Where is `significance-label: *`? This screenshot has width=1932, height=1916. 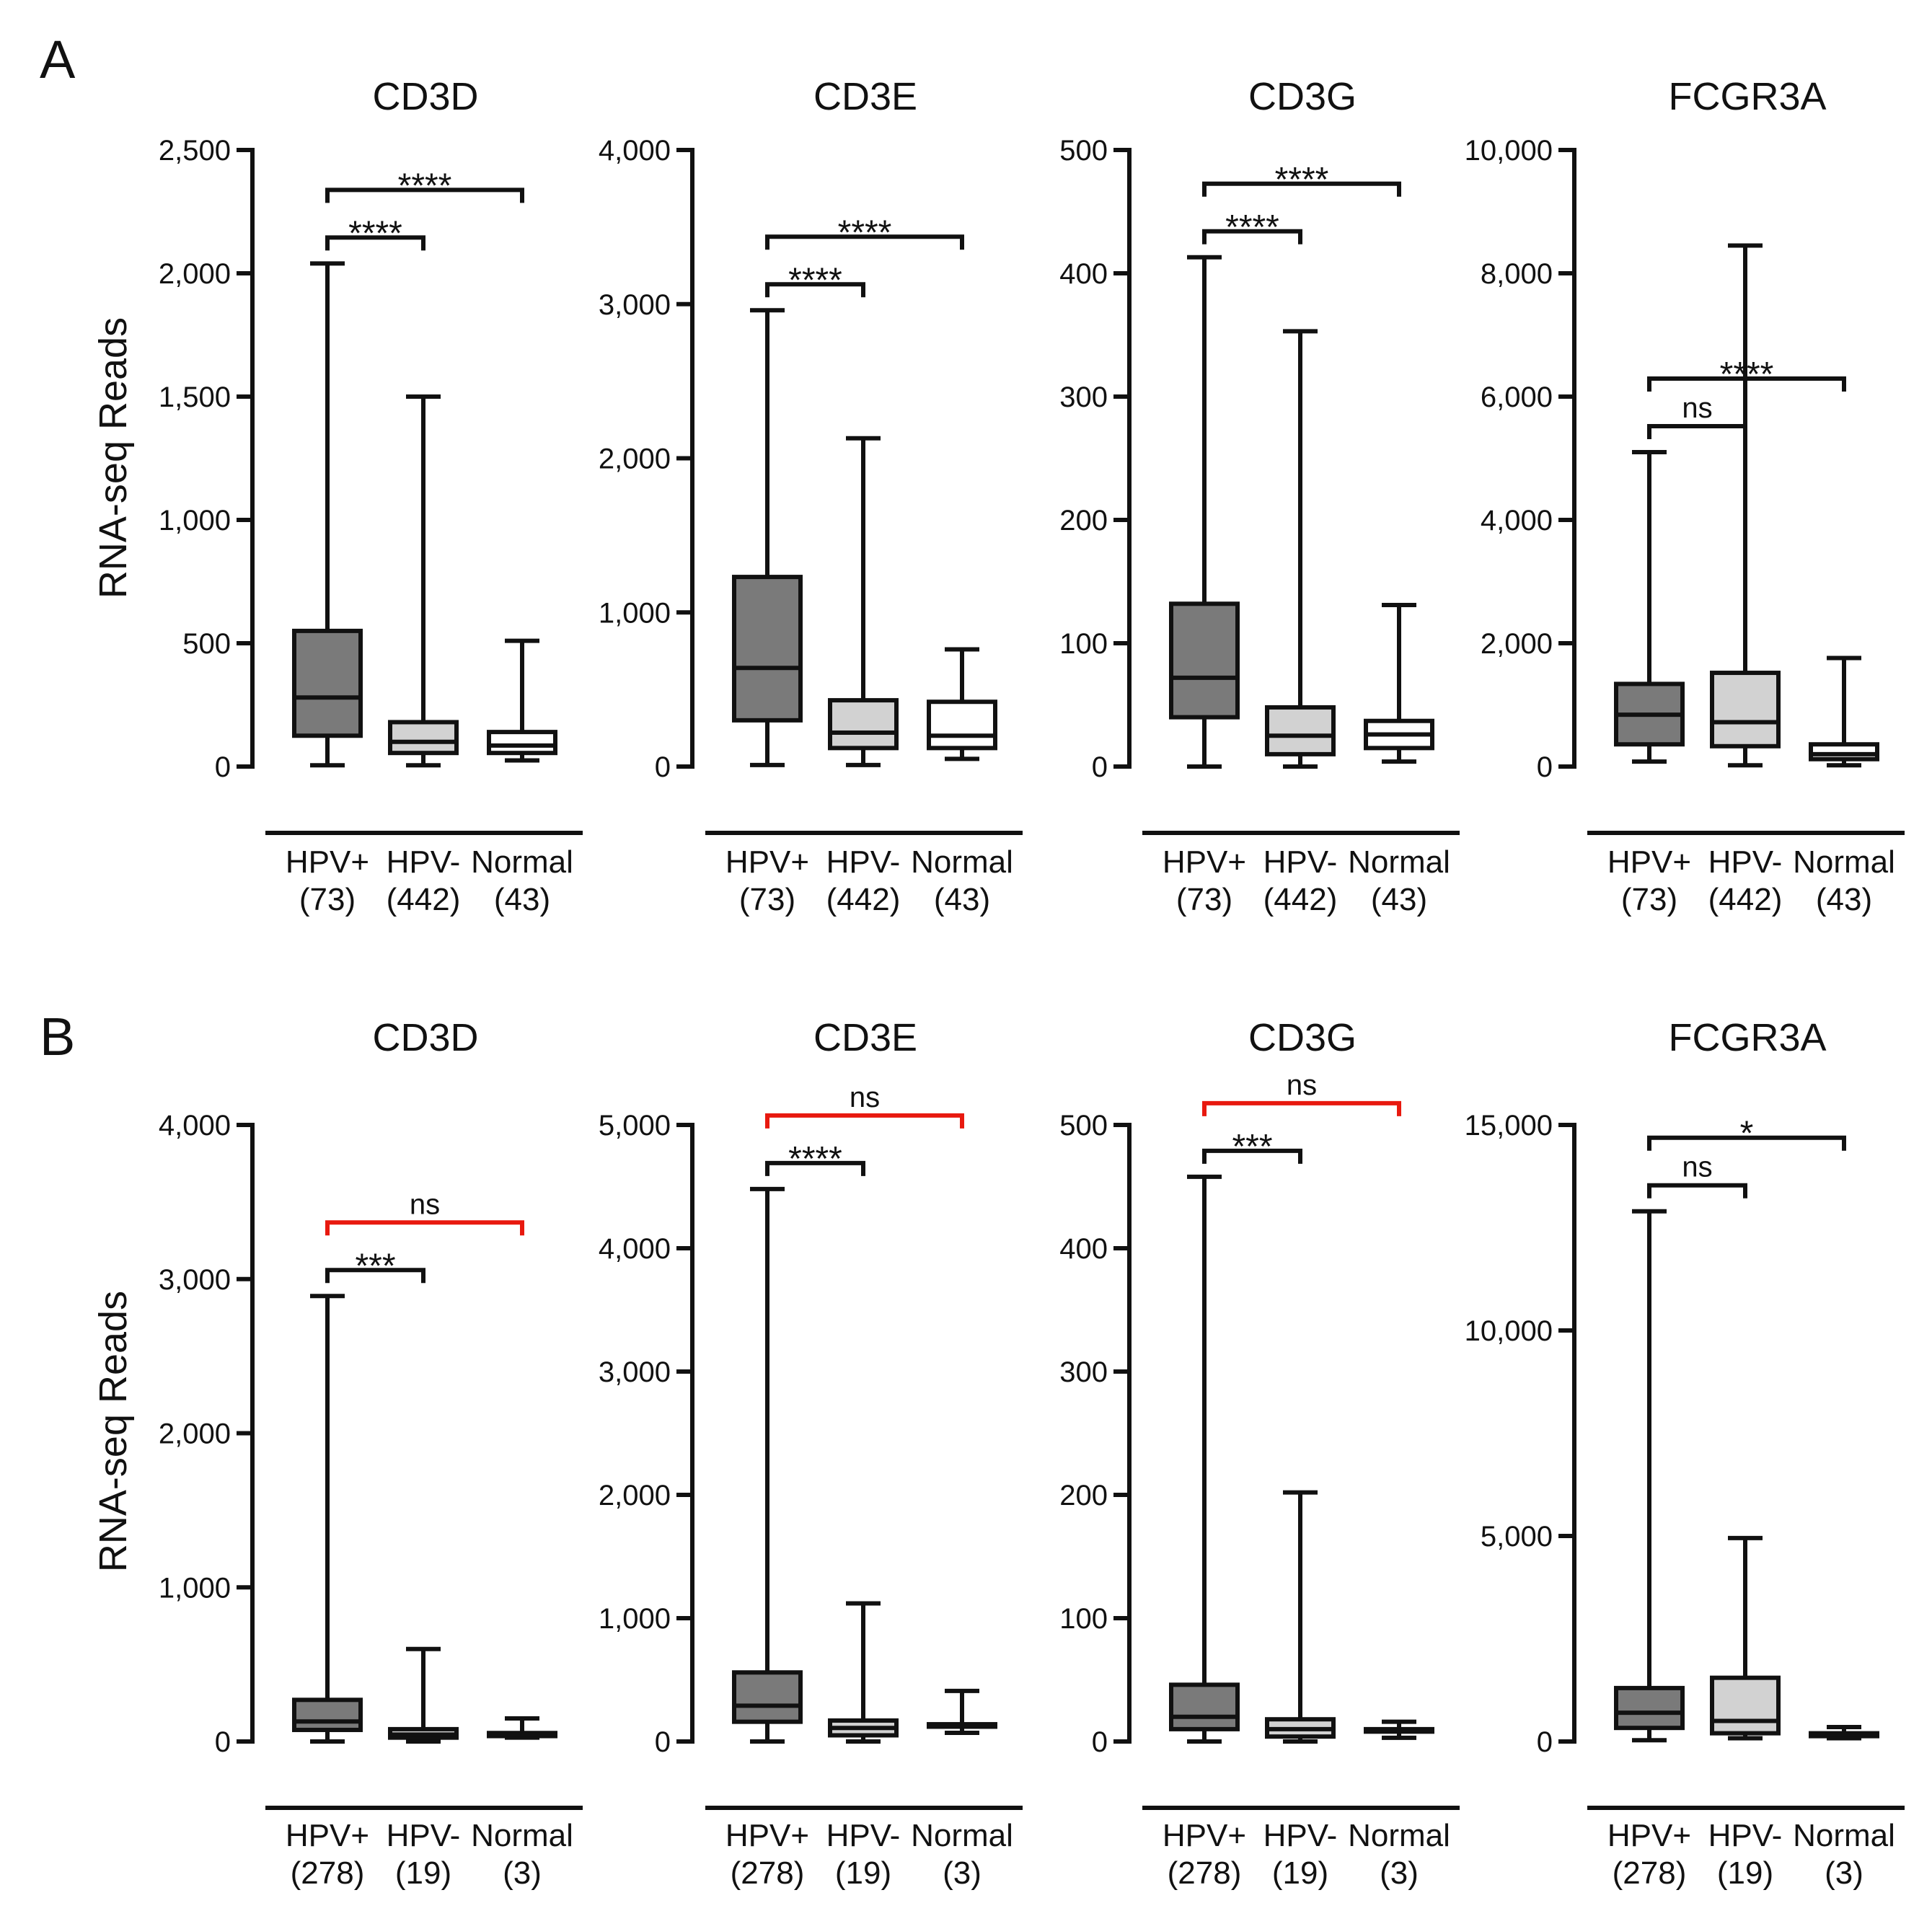 significance-label: * is located at coordinates (1747, 1134).